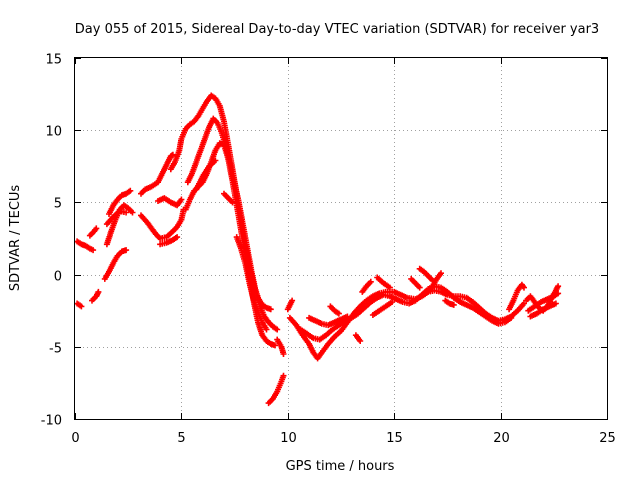  What do you see at coordinates (53, 60) in the screenshot?
I see `y-tick-label: 15` at bounding box center [53, 60].